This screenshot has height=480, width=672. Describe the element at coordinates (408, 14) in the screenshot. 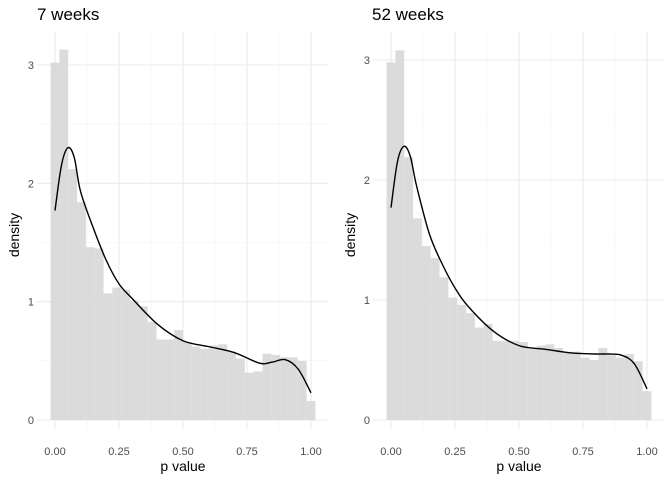

I see `panel-title-52-weeks: 52 weeks` at that location.